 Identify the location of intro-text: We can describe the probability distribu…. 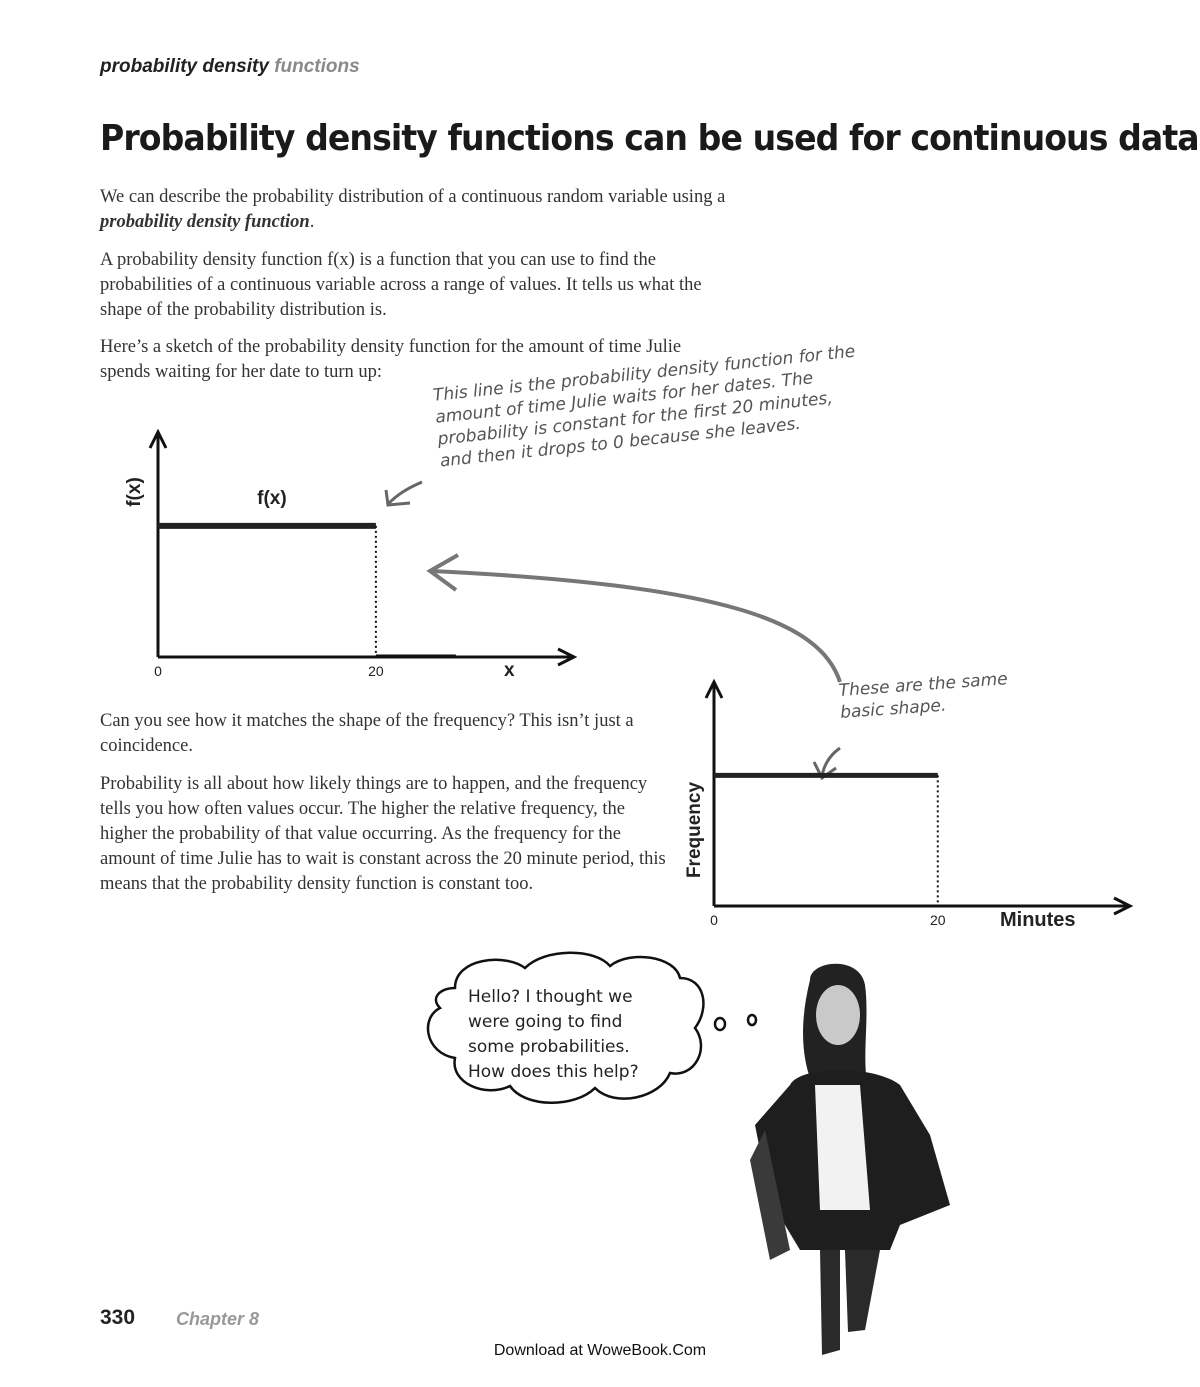
(413, 197).